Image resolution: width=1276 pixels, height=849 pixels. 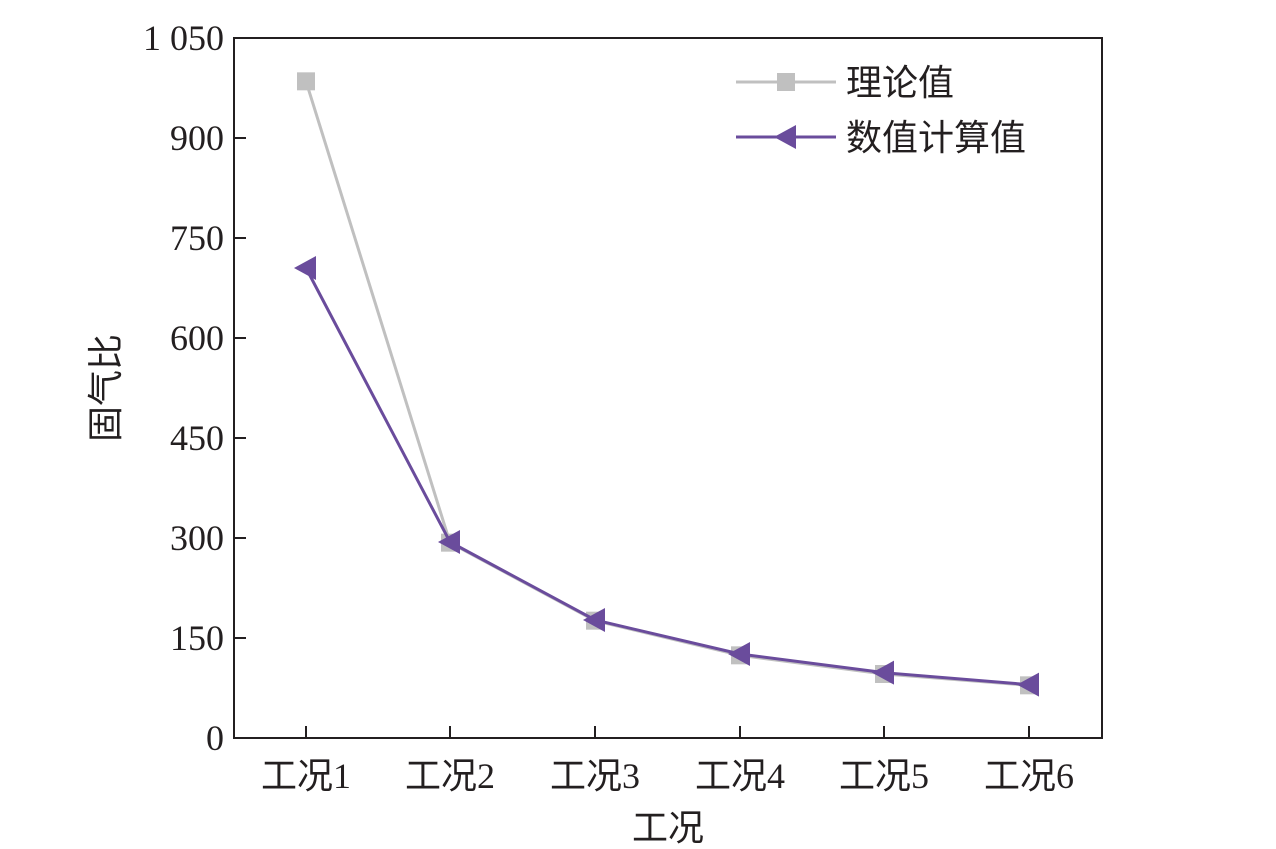 I want to click on x-tick-label: 工况5, so click(x=884, y=776).